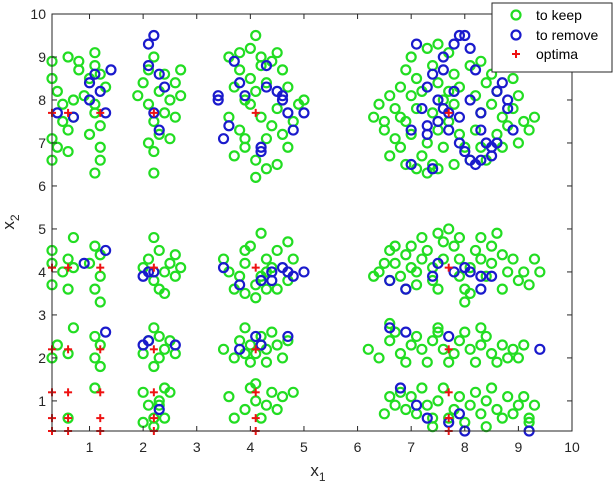 The image size is (616, 491). I want to click on legend-marker-keep, so click(516, 15).